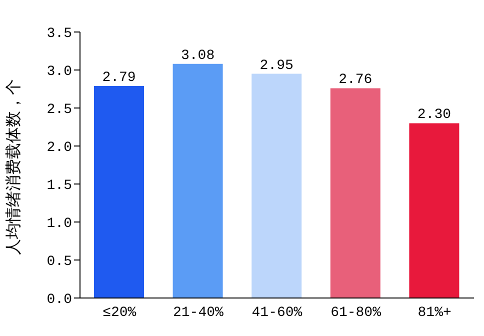  What do you see at coordinates (277, 66) in the screenshot?
I see `data-label: 2.95` at bounding box center [277, 66].